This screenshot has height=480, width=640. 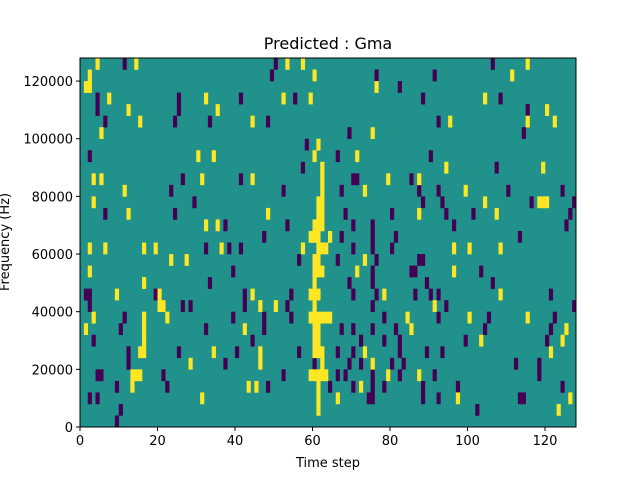 I want to click on y-tick-label: 0, so click(x=69, y=428).